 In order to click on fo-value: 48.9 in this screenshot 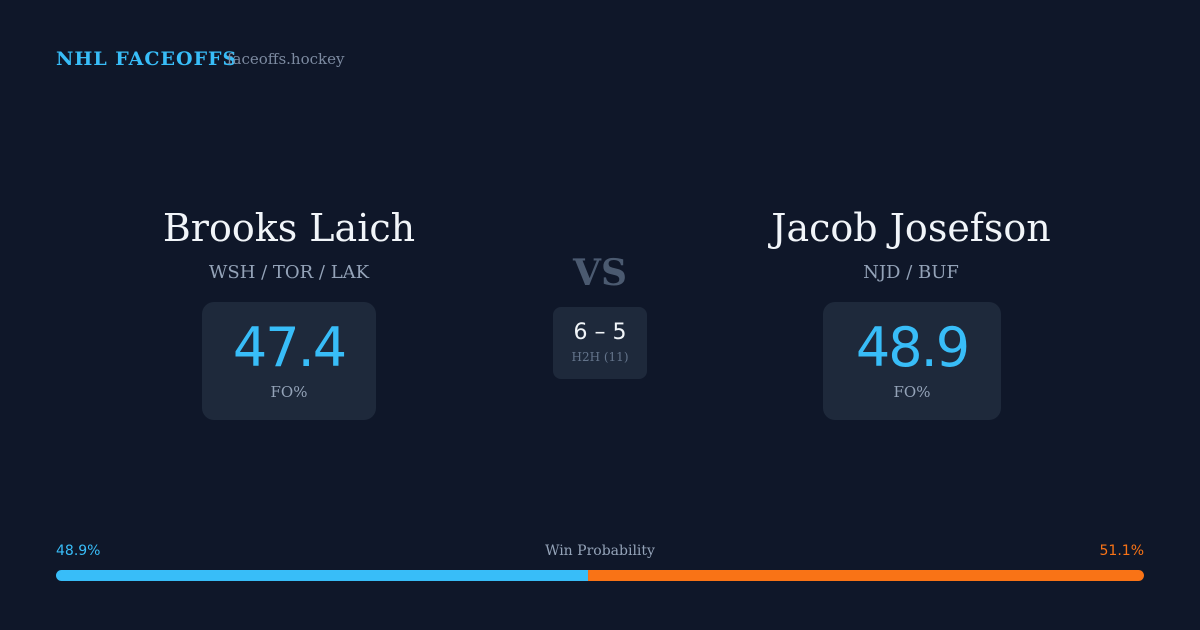, I will do `click(912, 347)`.